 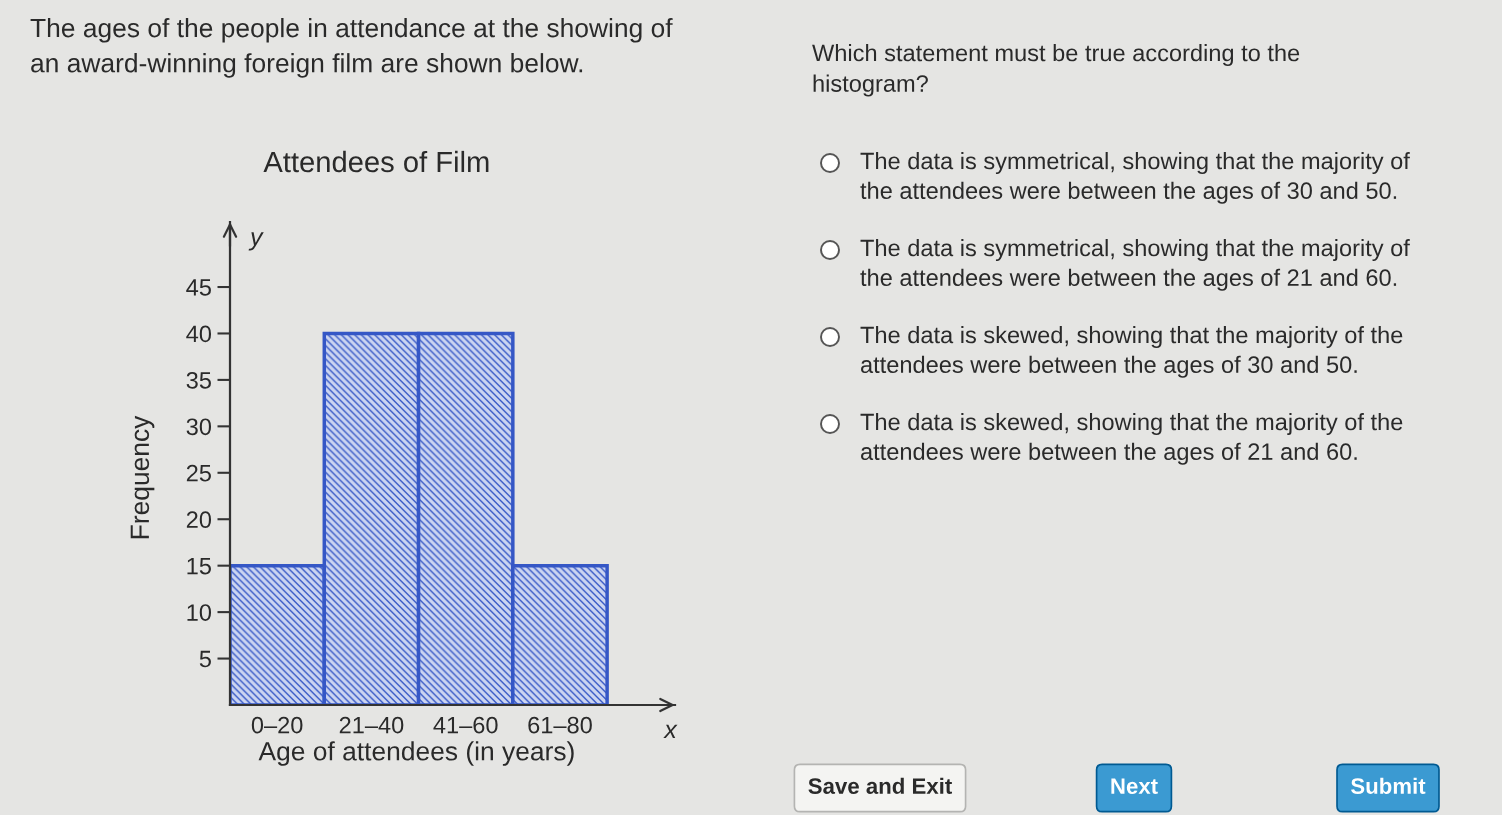 I want to click on text: Submit, so click(x=1388, y=785).